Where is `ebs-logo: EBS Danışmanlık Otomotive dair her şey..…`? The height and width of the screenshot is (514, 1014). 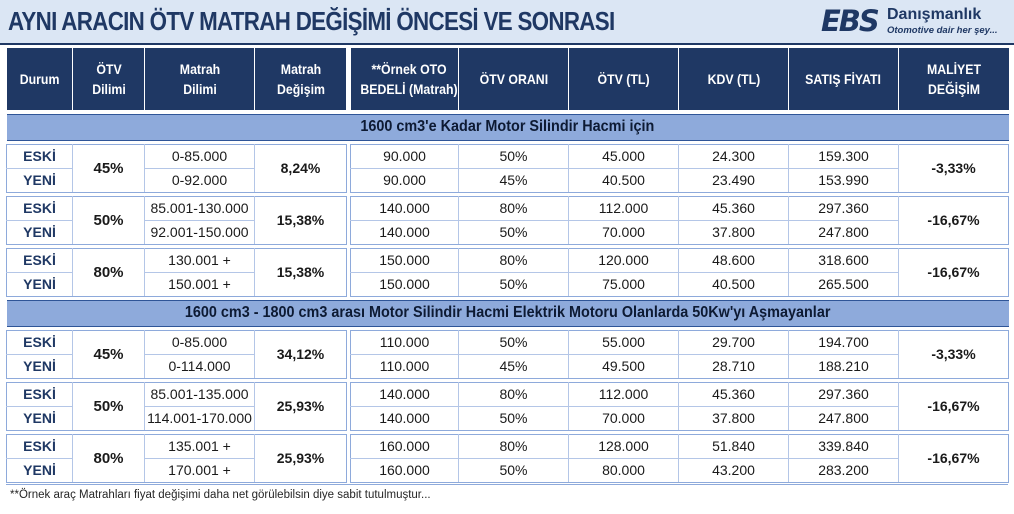
ebs-logo: EBS Danışmanlık Otomotive dair her şey..… is located at coordinates (913, 22).